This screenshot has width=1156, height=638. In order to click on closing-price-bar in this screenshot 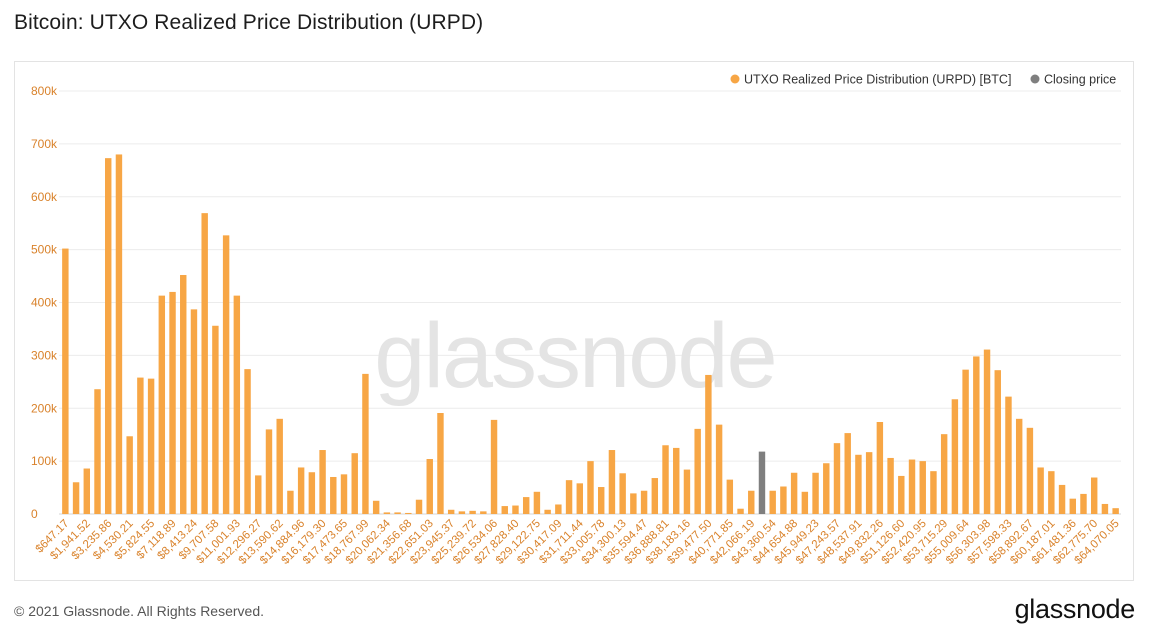, I will do `click(762, 482)`.